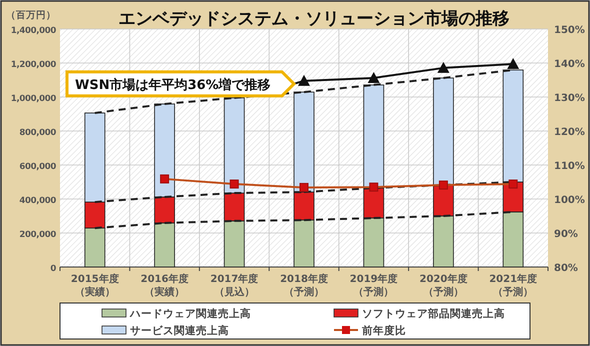  What do you see at coordinates (37, 167) in the screenshot?
I see `y-tick-label: 600,000` at bounding box center [37, 167].